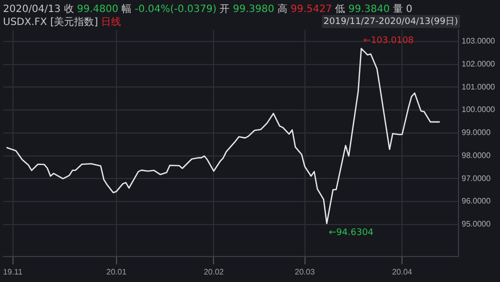  What do you see at coordinates (477, 133) in the screenshot?
I see `y-tick-label: 99.0000` at bounding box center [477, 133].